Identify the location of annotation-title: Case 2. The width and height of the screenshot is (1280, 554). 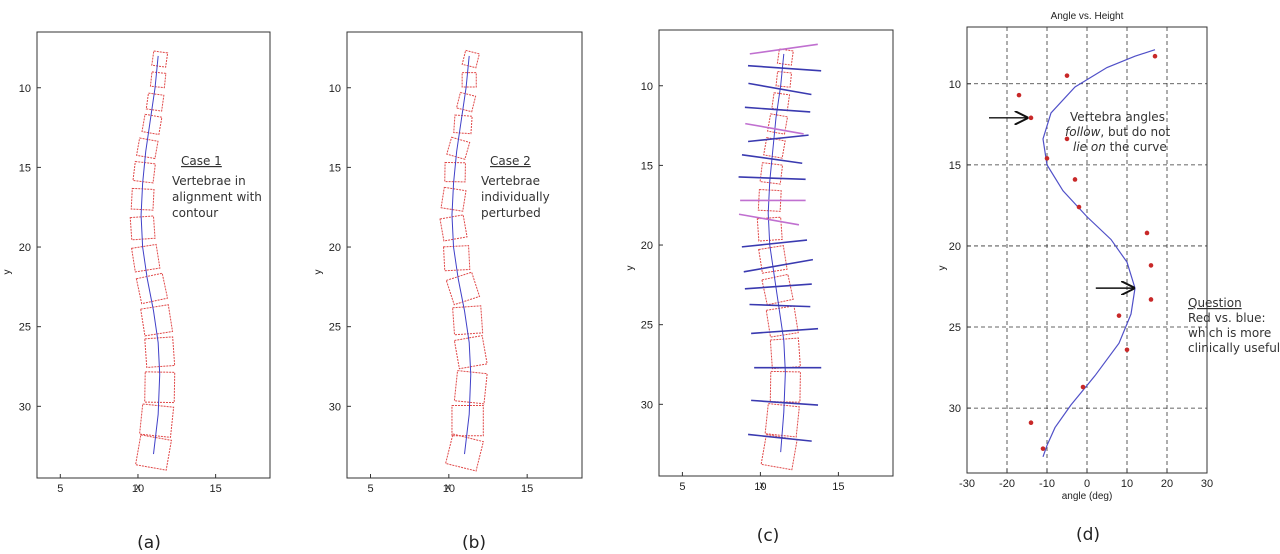
(510, 161).